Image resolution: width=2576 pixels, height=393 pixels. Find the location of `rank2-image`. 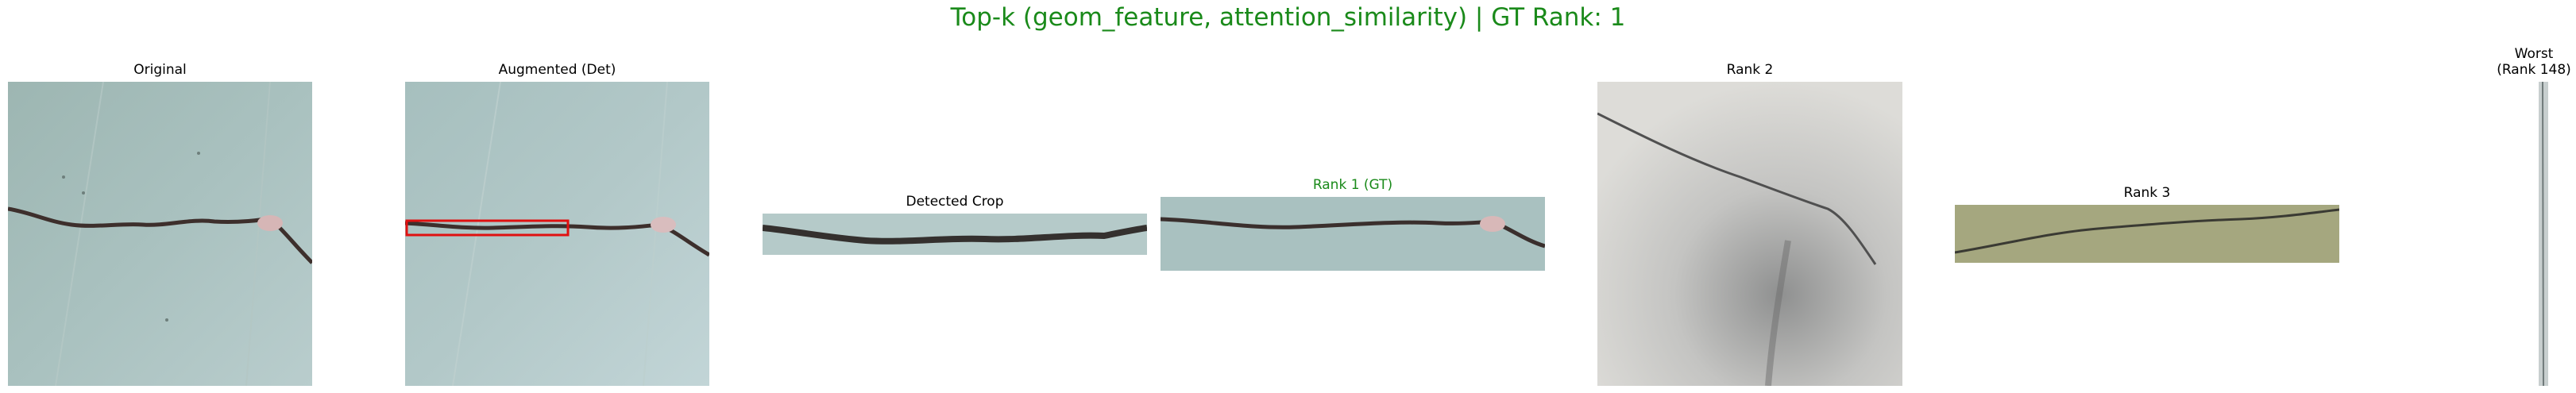

rank2-image is located at coordinates (1750, 234).